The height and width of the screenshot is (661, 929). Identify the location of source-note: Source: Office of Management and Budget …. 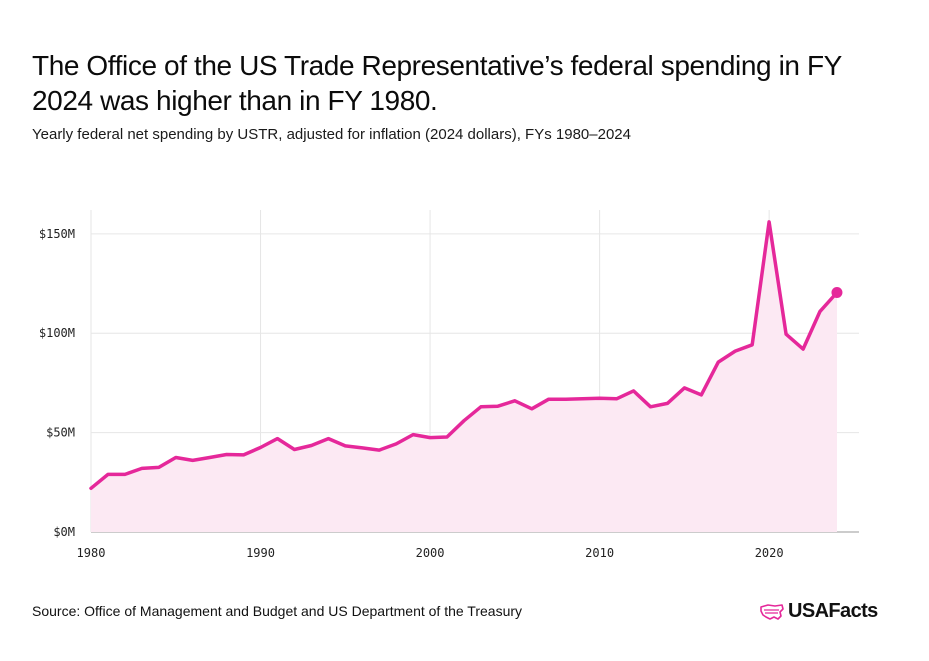
(277, 611).